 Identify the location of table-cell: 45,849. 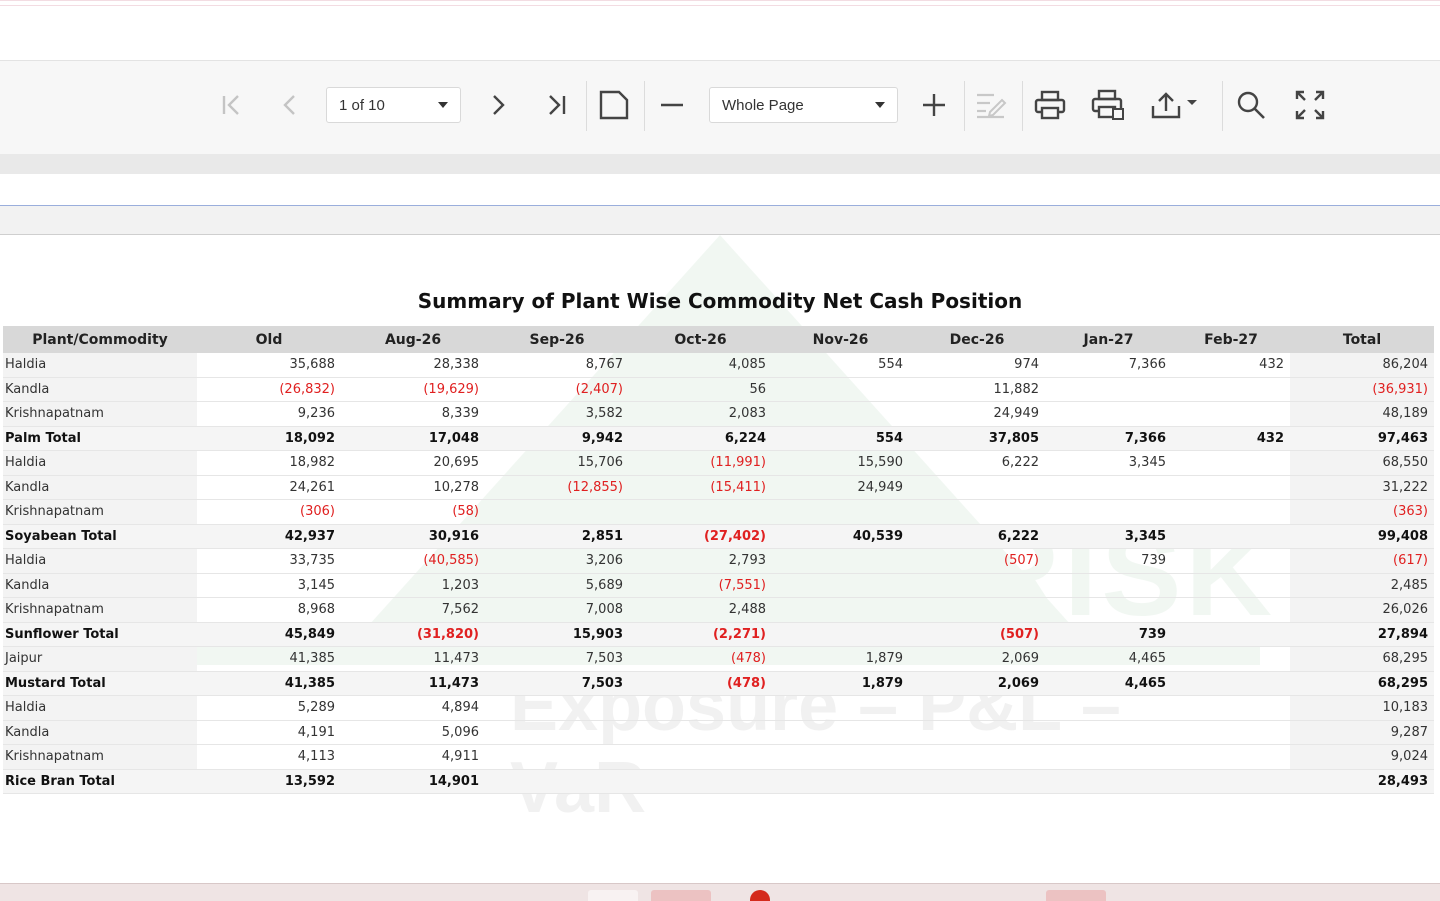
(269, 634).